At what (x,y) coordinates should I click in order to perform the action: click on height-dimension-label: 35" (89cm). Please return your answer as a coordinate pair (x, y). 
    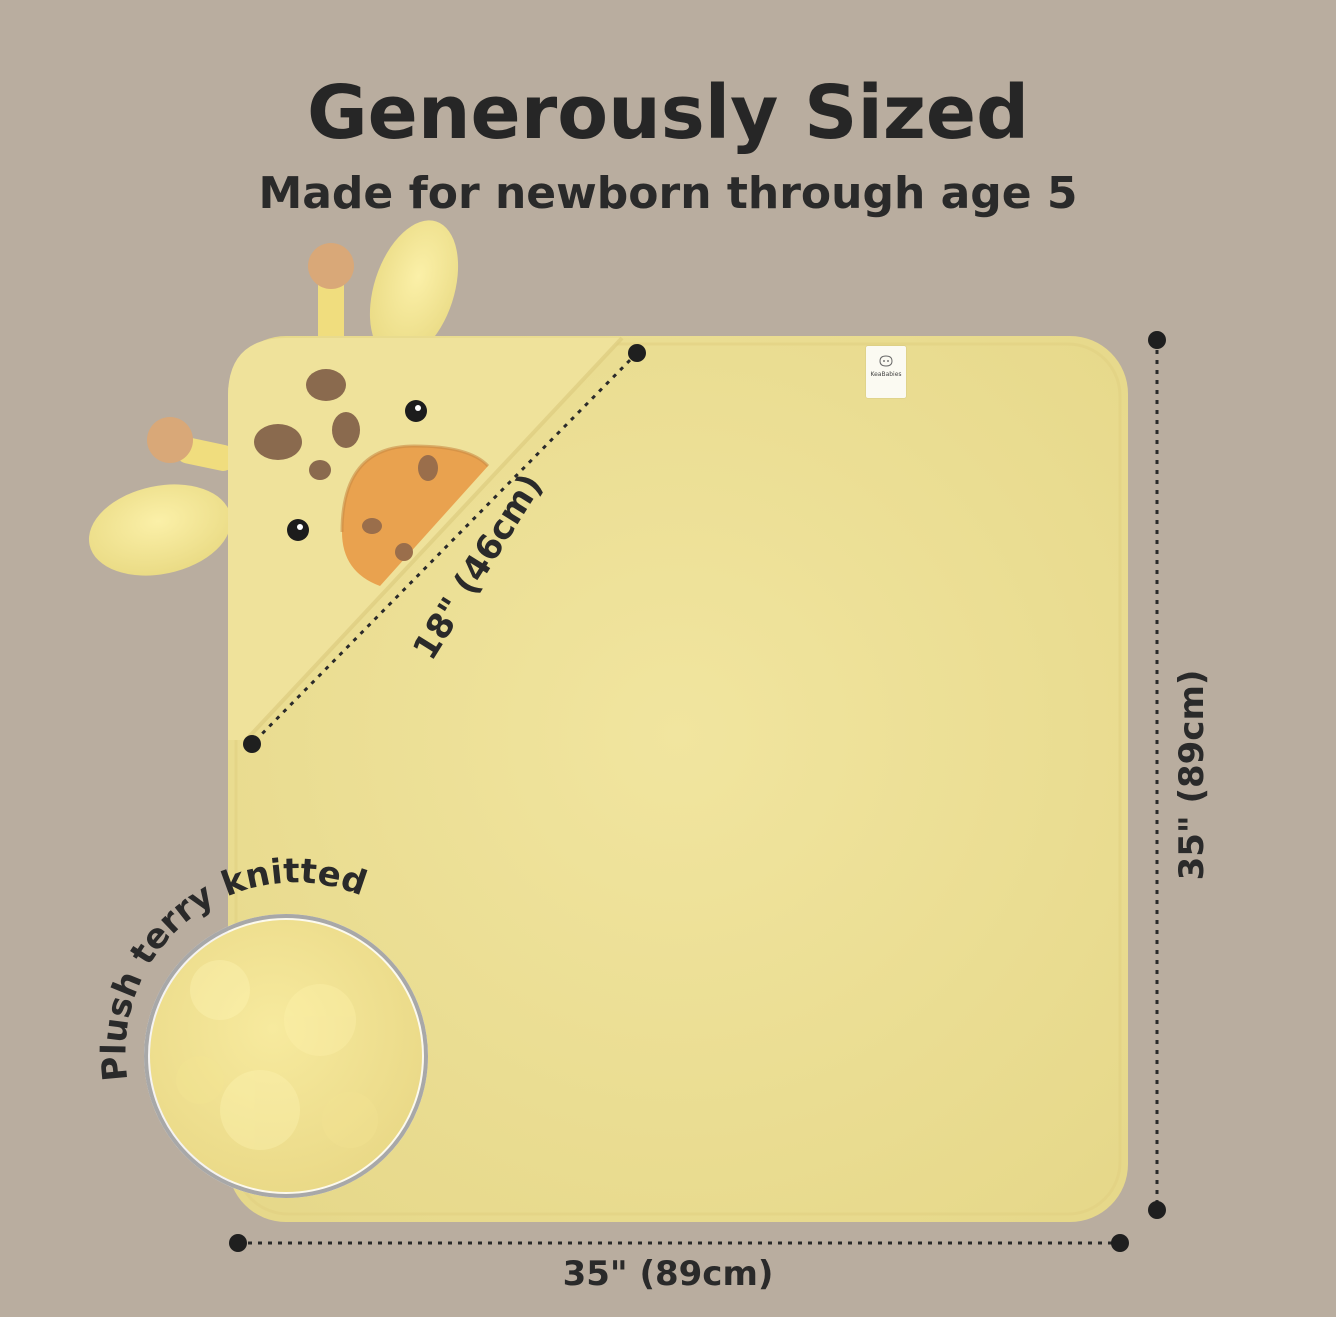
    Looking at the image, I should click on (1192, 775).